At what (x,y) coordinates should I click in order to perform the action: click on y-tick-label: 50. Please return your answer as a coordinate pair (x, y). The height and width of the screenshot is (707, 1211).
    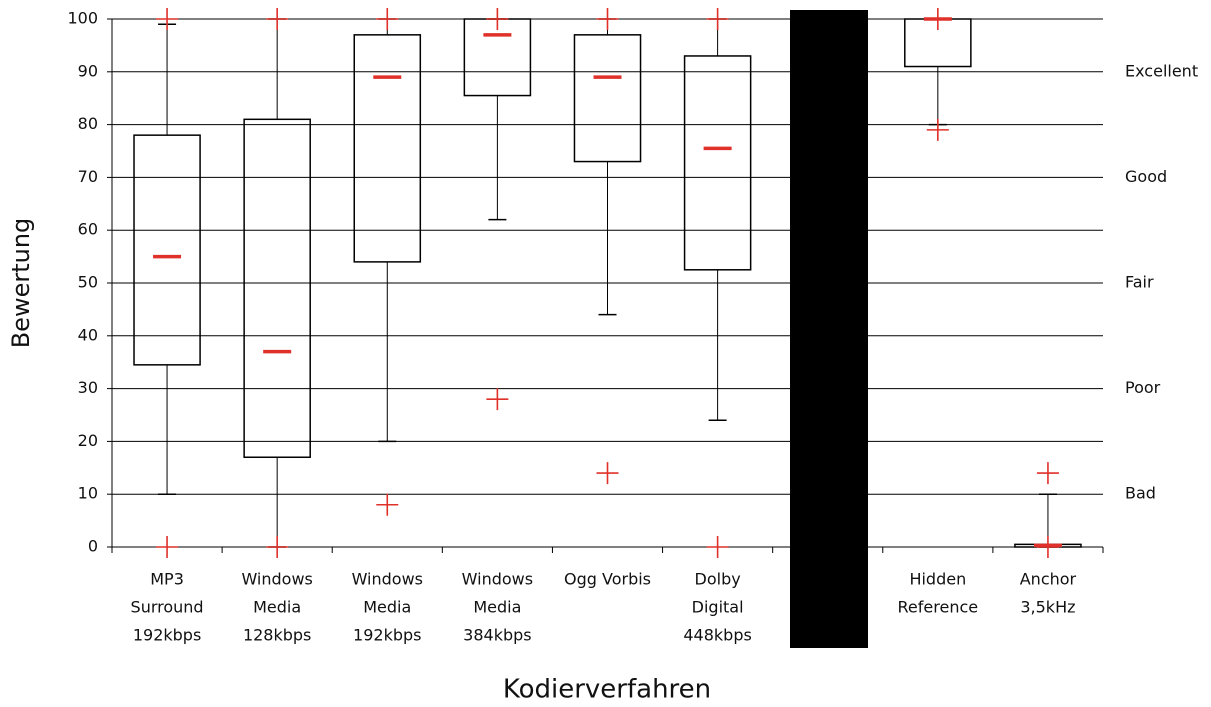
    Looking at the image, I should click on (88, 282).